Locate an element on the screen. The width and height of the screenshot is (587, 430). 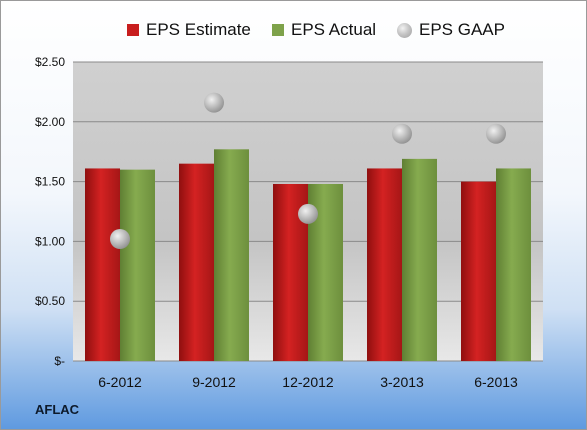
legend-label-actual: EPS Actual is located at coordinates (334, 29).